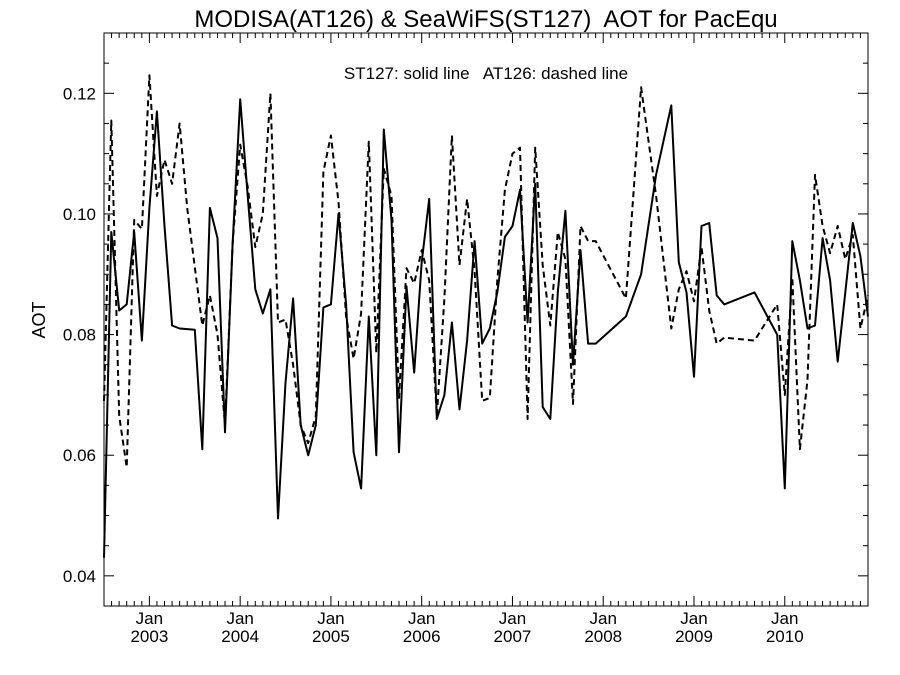 Image resolution: width=900 pixels, height=675 pixels. Describe the element at coordinates (240, 636) in the screenshot. I see `x-tick-label-year: 2004` at that location.